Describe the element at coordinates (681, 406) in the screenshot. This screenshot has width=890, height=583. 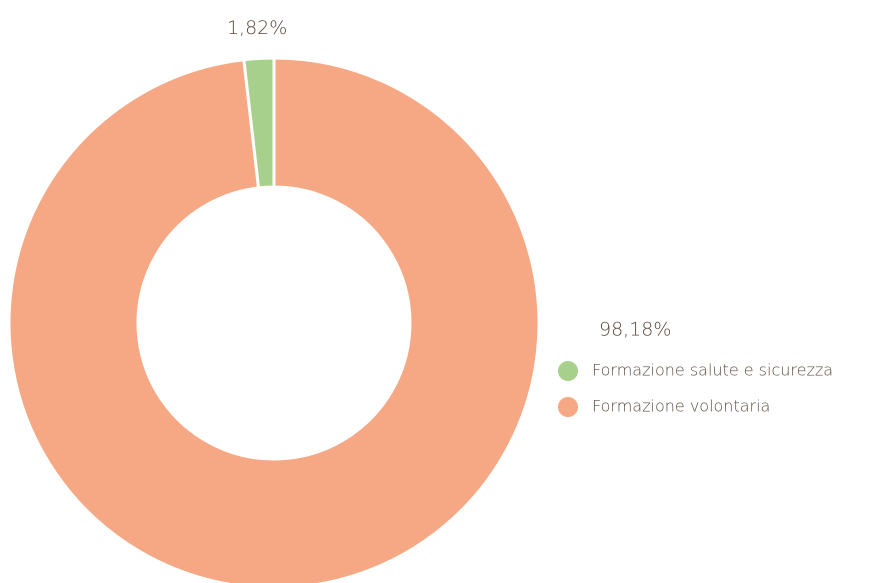
I see `legend-label: Formazione volontaria` at that location.